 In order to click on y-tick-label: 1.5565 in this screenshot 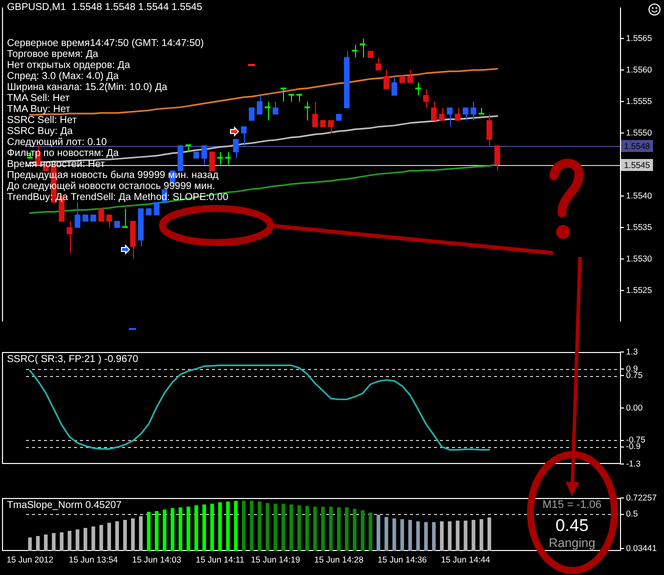, I will do `click(639, 37)`.